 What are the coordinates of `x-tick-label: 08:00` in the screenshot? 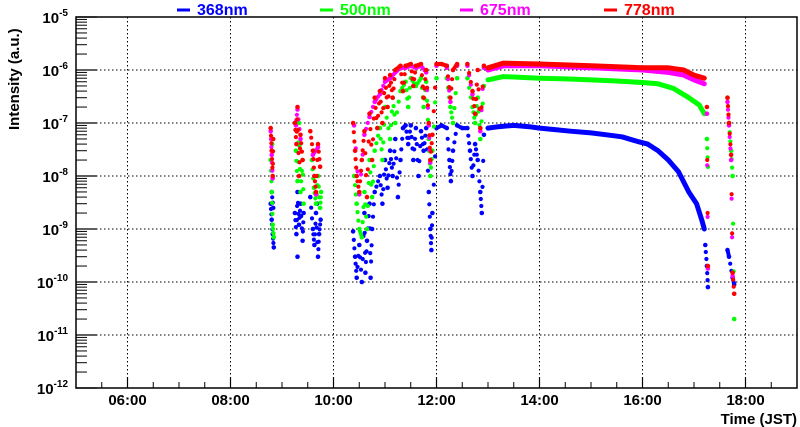 It's located at (230, 400).